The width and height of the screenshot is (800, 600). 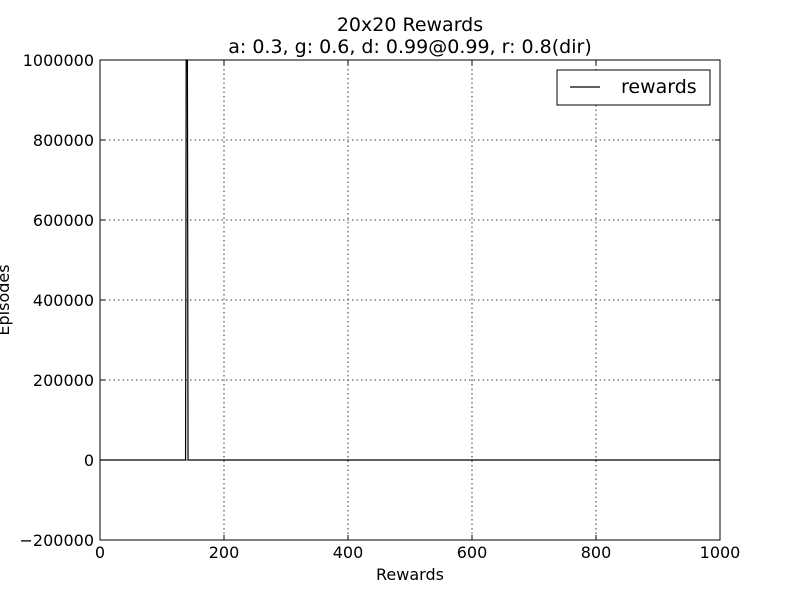 I want to click on y-tick-label: 800000, so click(x=63, y=140).